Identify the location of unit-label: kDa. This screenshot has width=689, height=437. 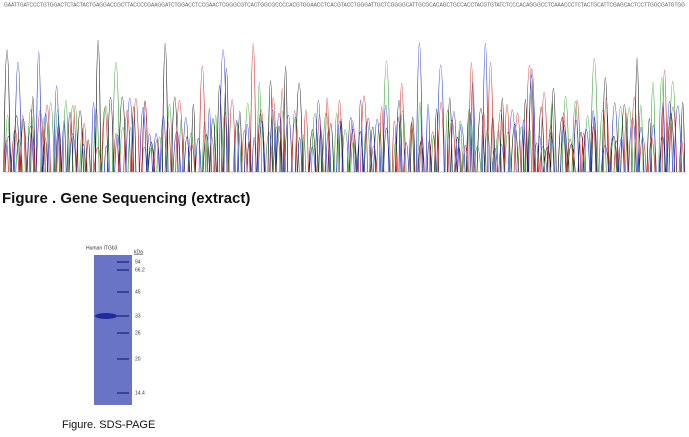
(138, 252).